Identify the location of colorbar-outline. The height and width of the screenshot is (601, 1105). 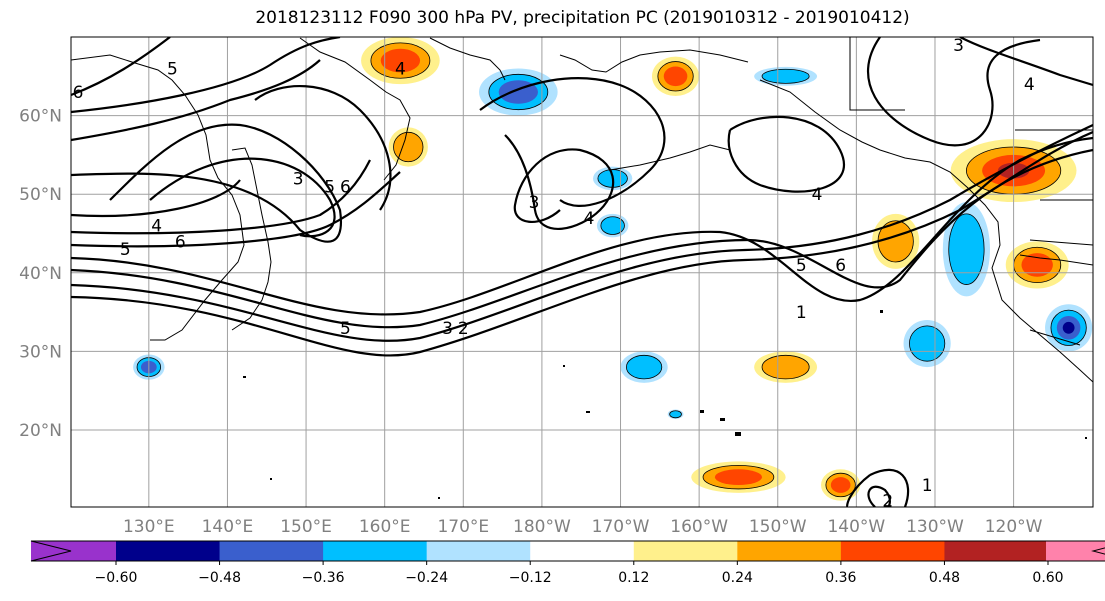
(567, 551).